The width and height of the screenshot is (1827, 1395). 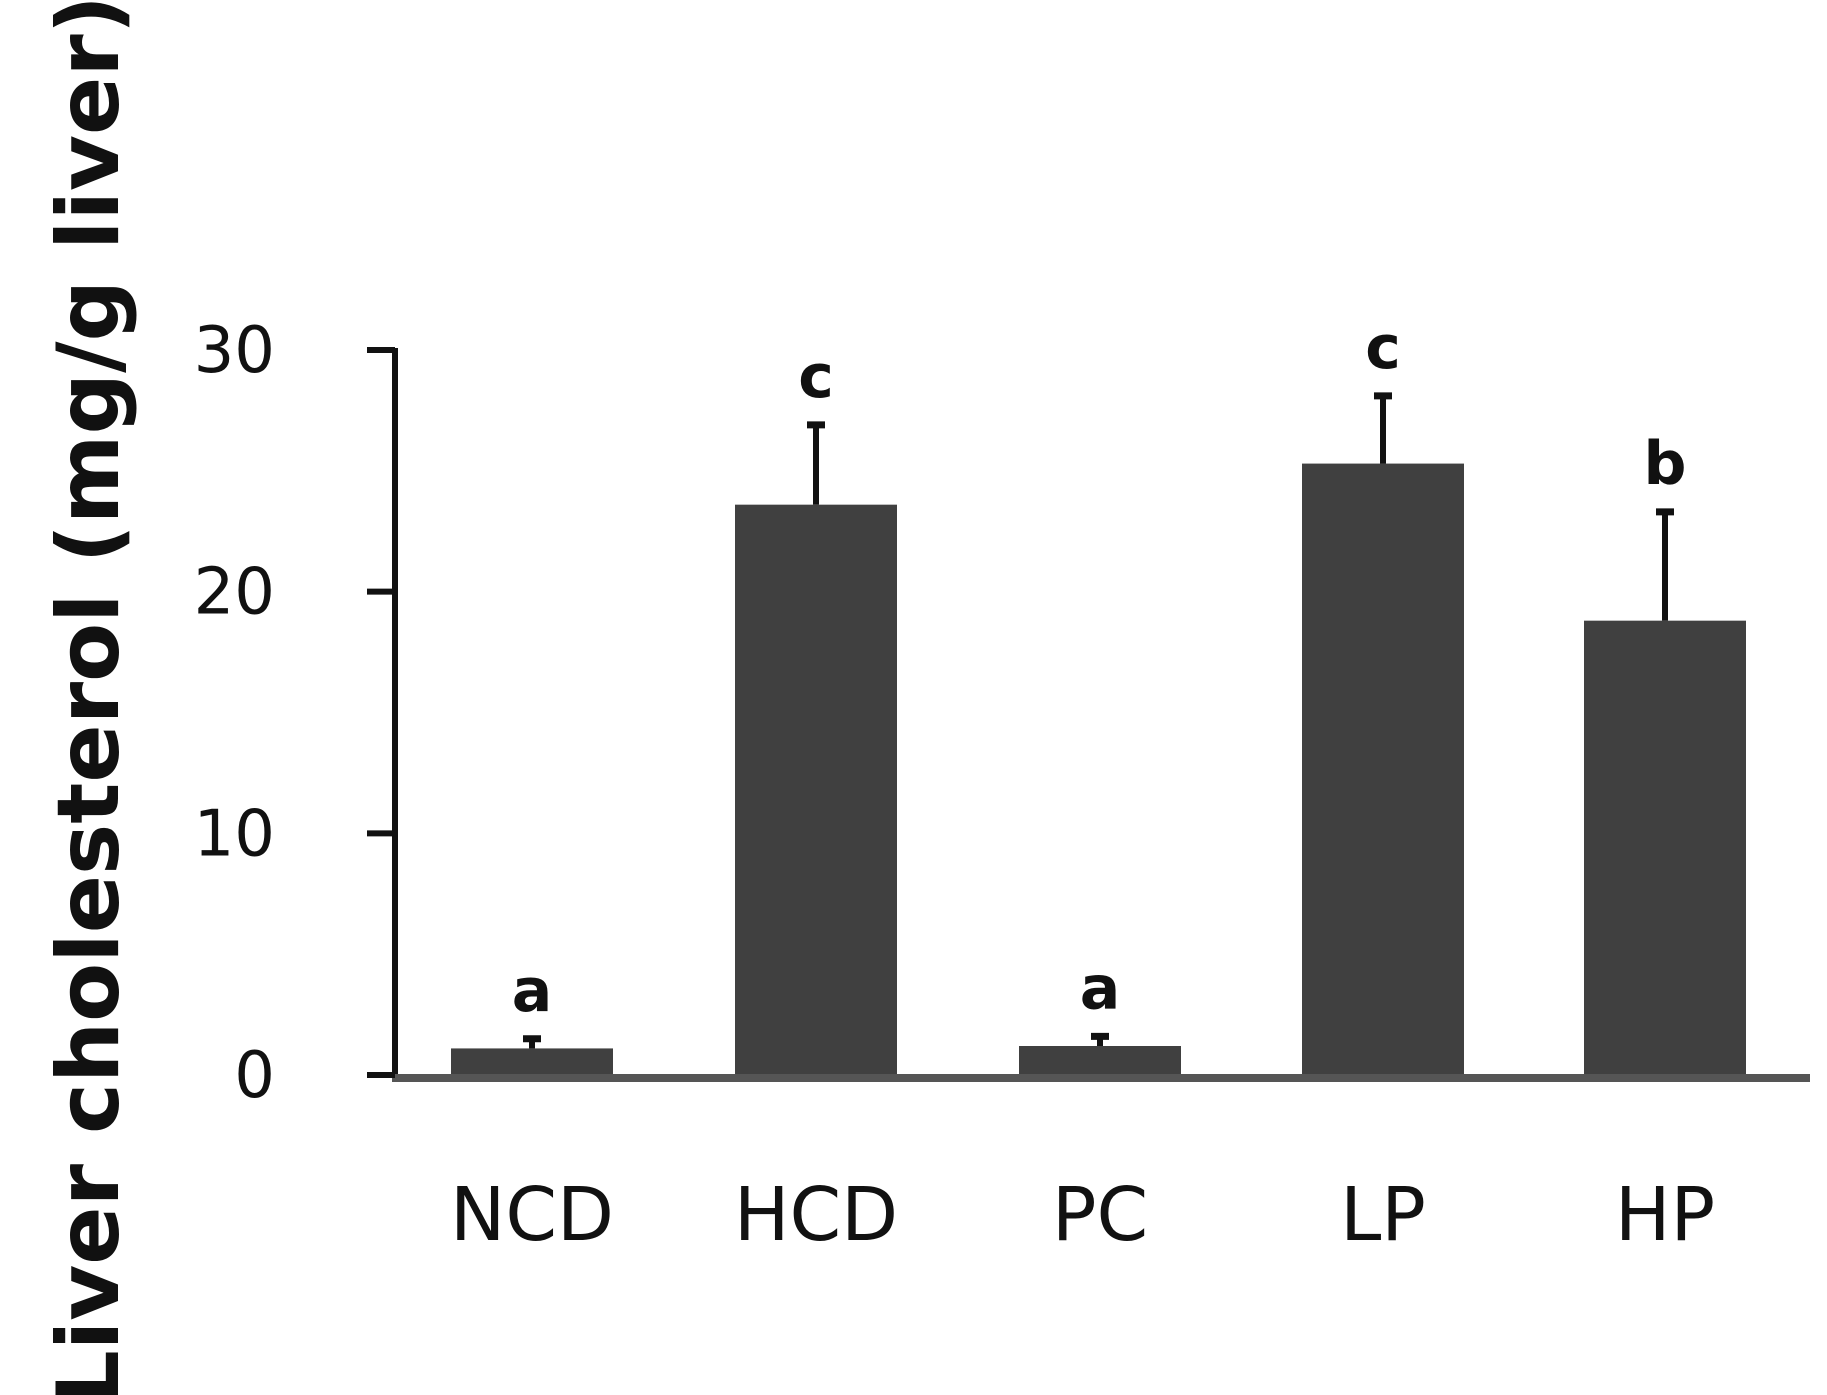 What do you see at coordinates (1383, 769) in the screenshot?
I see `bar-lp` at bounding box center [1383, 769].